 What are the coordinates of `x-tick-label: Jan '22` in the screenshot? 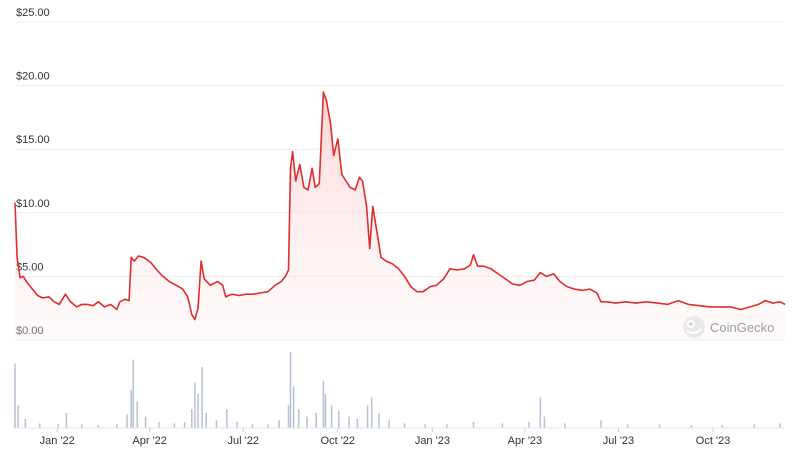 It's located at (57, 441).